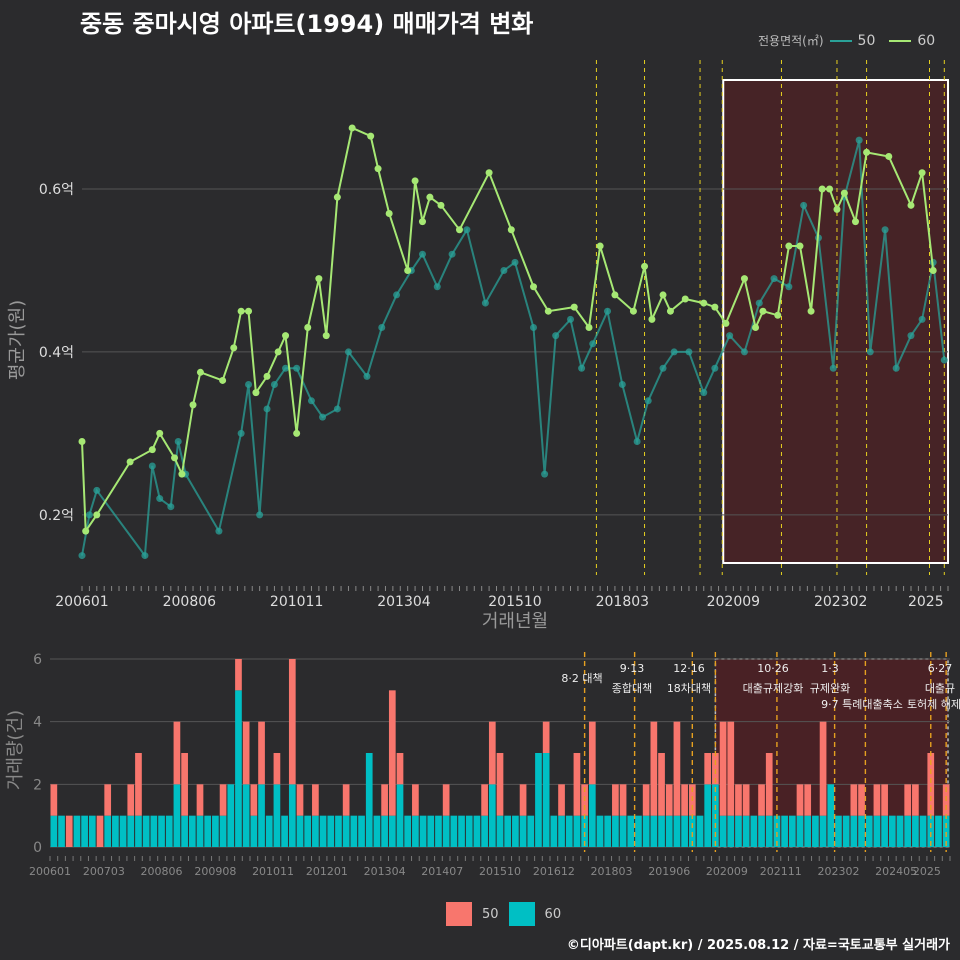  Describe the element at coordinates (838, 871) in the screenshot. I see `bar-x-tick-label-14: 202302` at that location.